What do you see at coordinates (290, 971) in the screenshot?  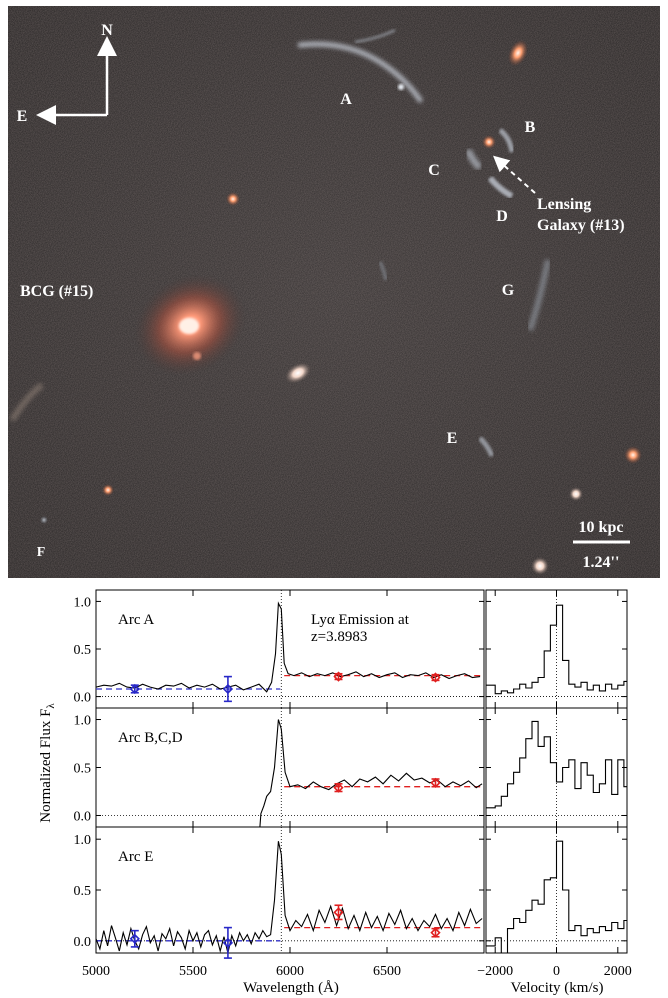 I see `x-tick-label: 6000` at bounding box center [290, 971].